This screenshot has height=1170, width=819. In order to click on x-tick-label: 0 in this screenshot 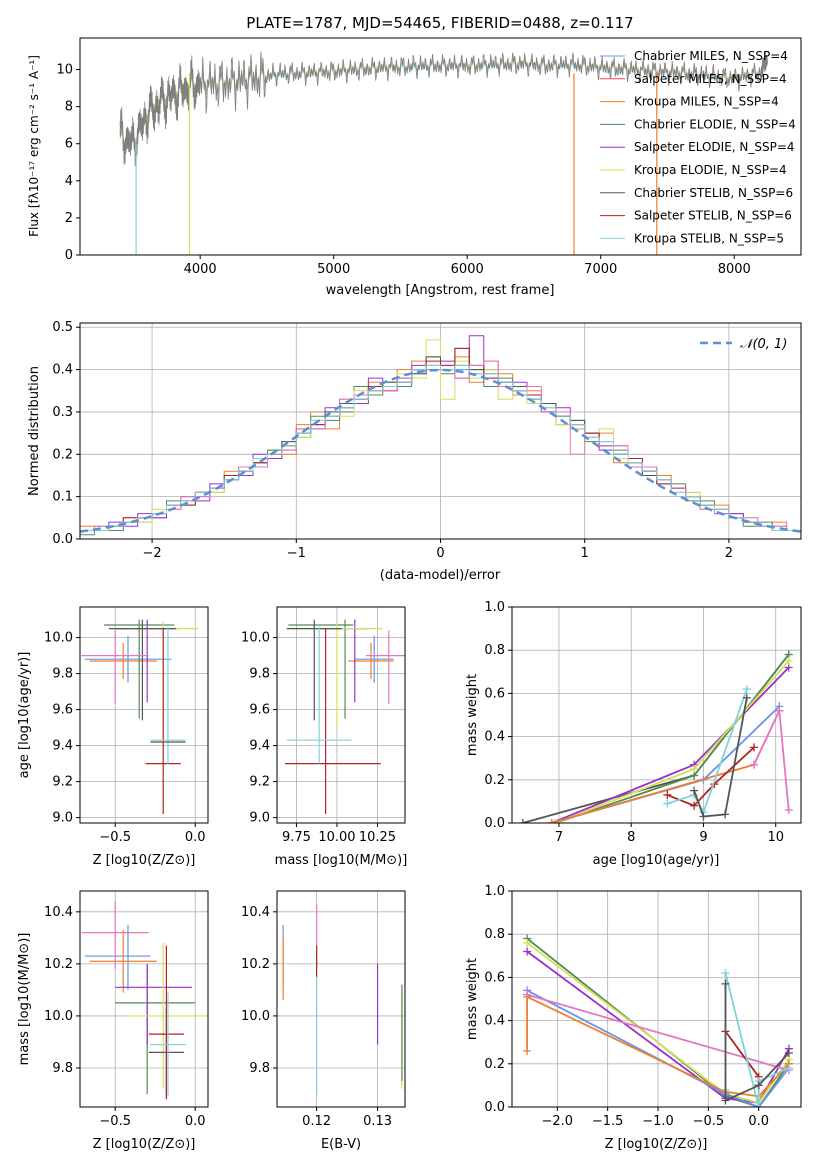, I will do `click(440, 553)`.